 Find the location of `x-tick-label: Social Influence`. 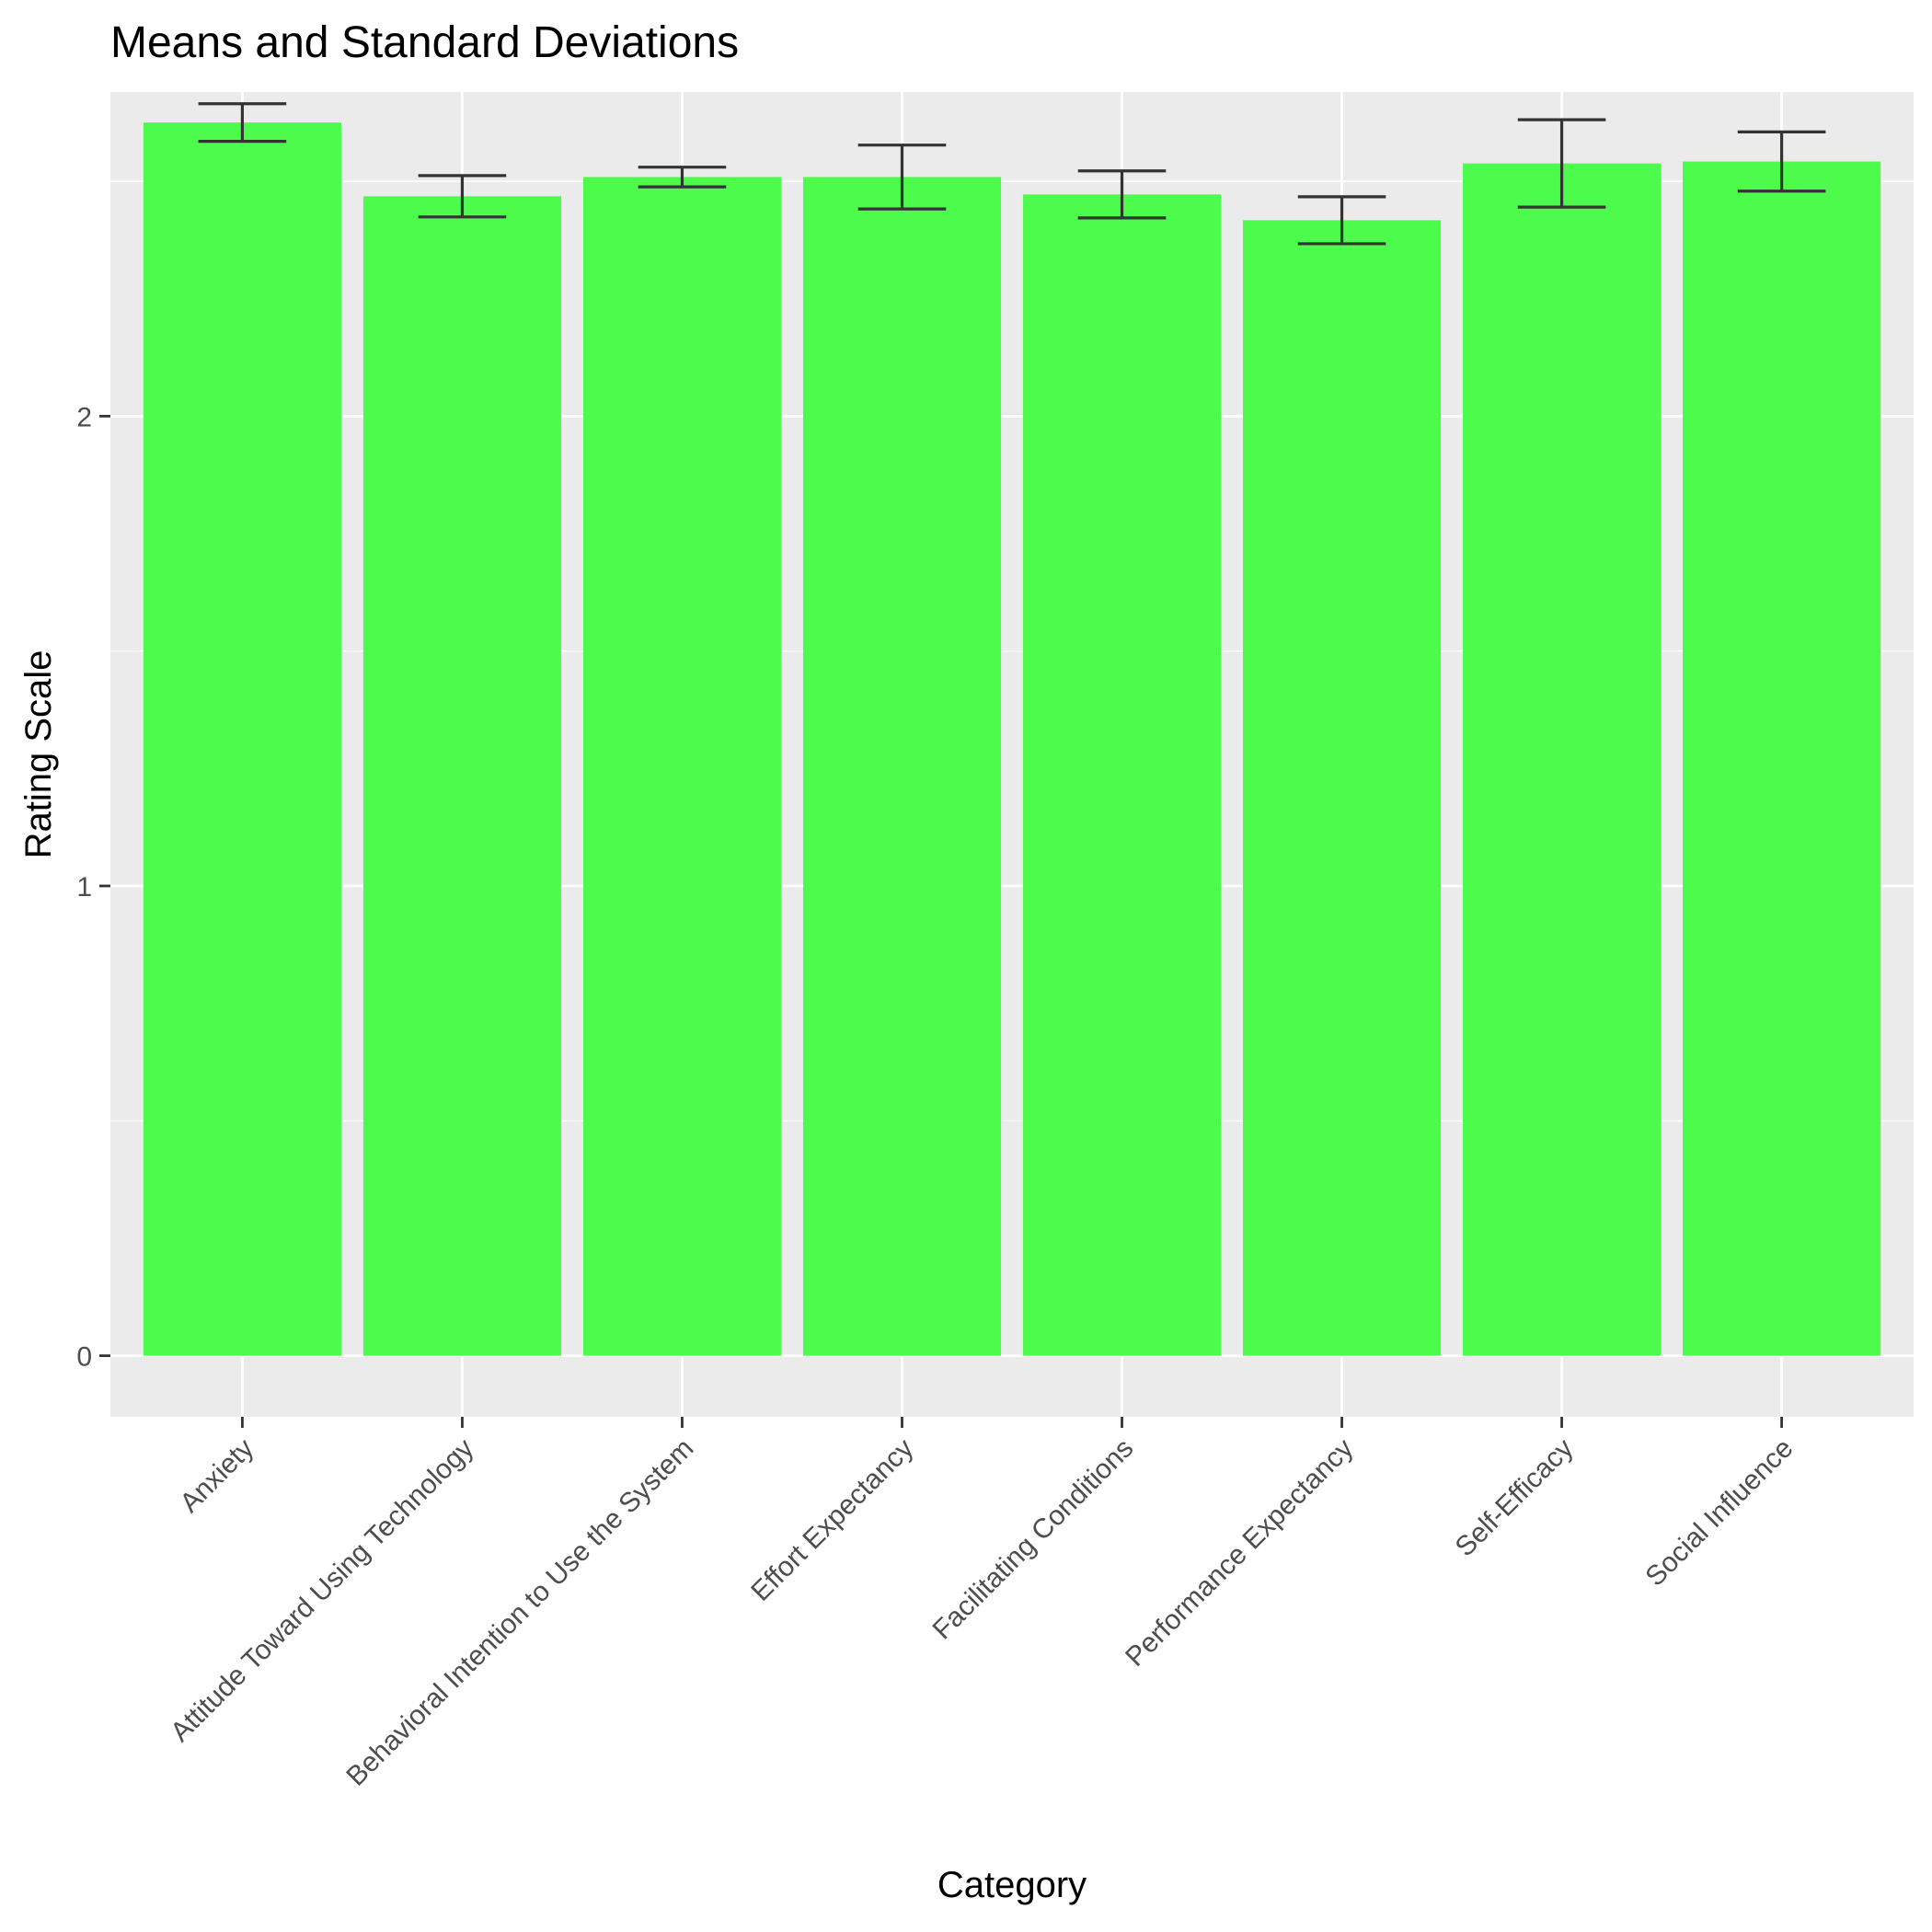

x-tick-label: Social Influence is located at coordinates (1719, 1513).